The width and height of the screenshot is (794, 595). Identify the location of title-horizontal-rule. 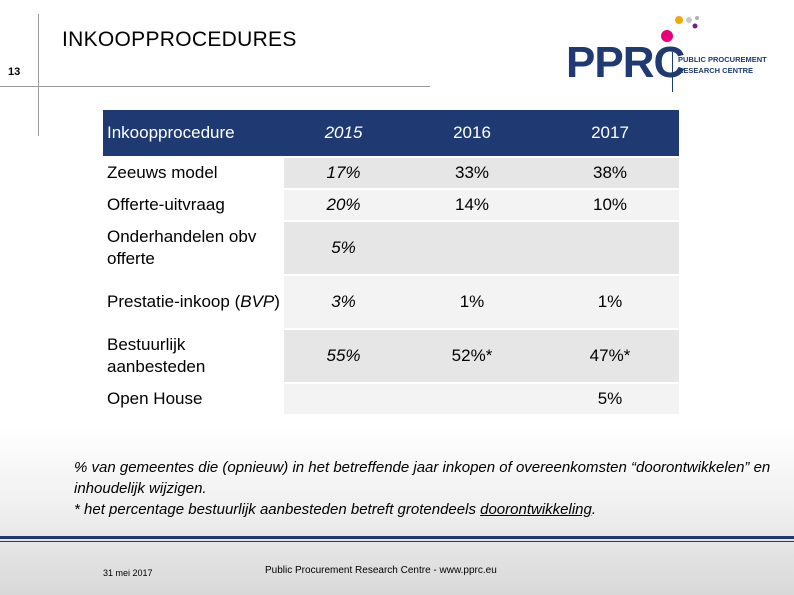
(215, 86).